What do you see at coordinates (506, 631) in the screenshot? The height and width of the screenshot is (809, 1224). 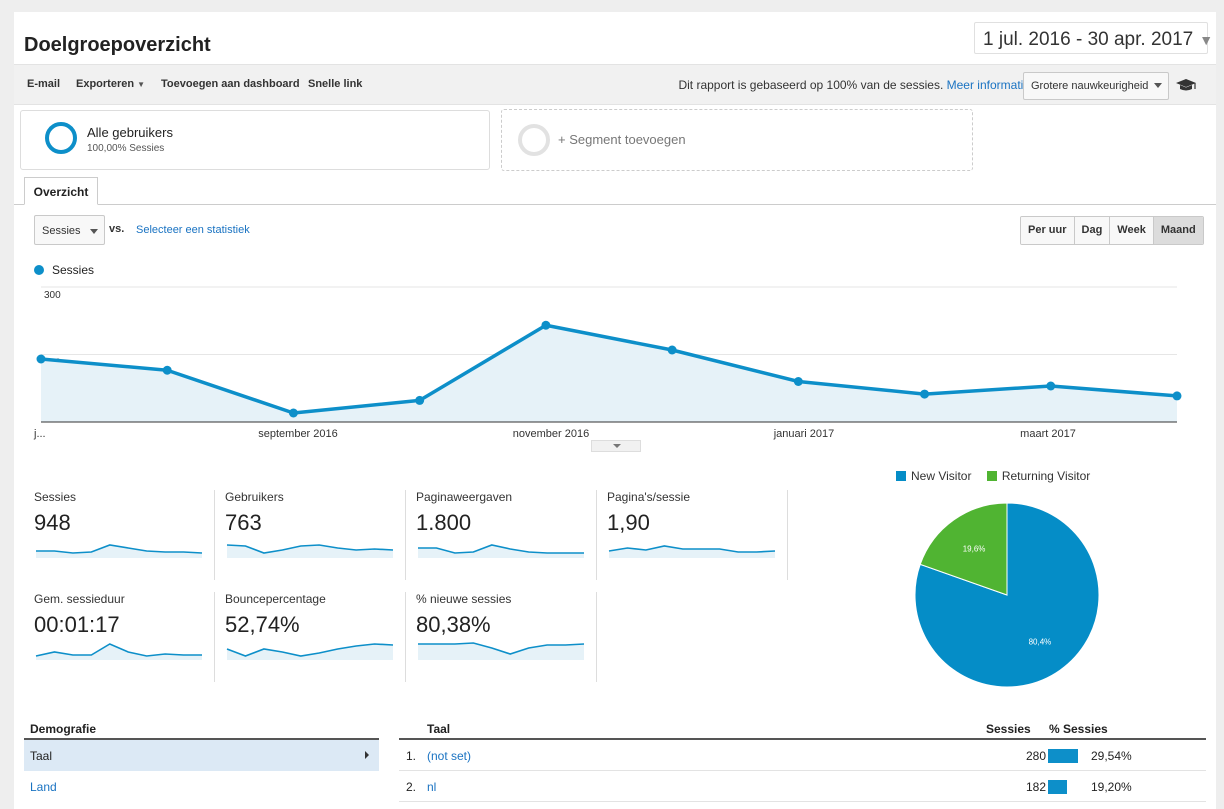 I see `metric-tile: % nieuwe sessies 80,38%` at bounding box center [506, 631].